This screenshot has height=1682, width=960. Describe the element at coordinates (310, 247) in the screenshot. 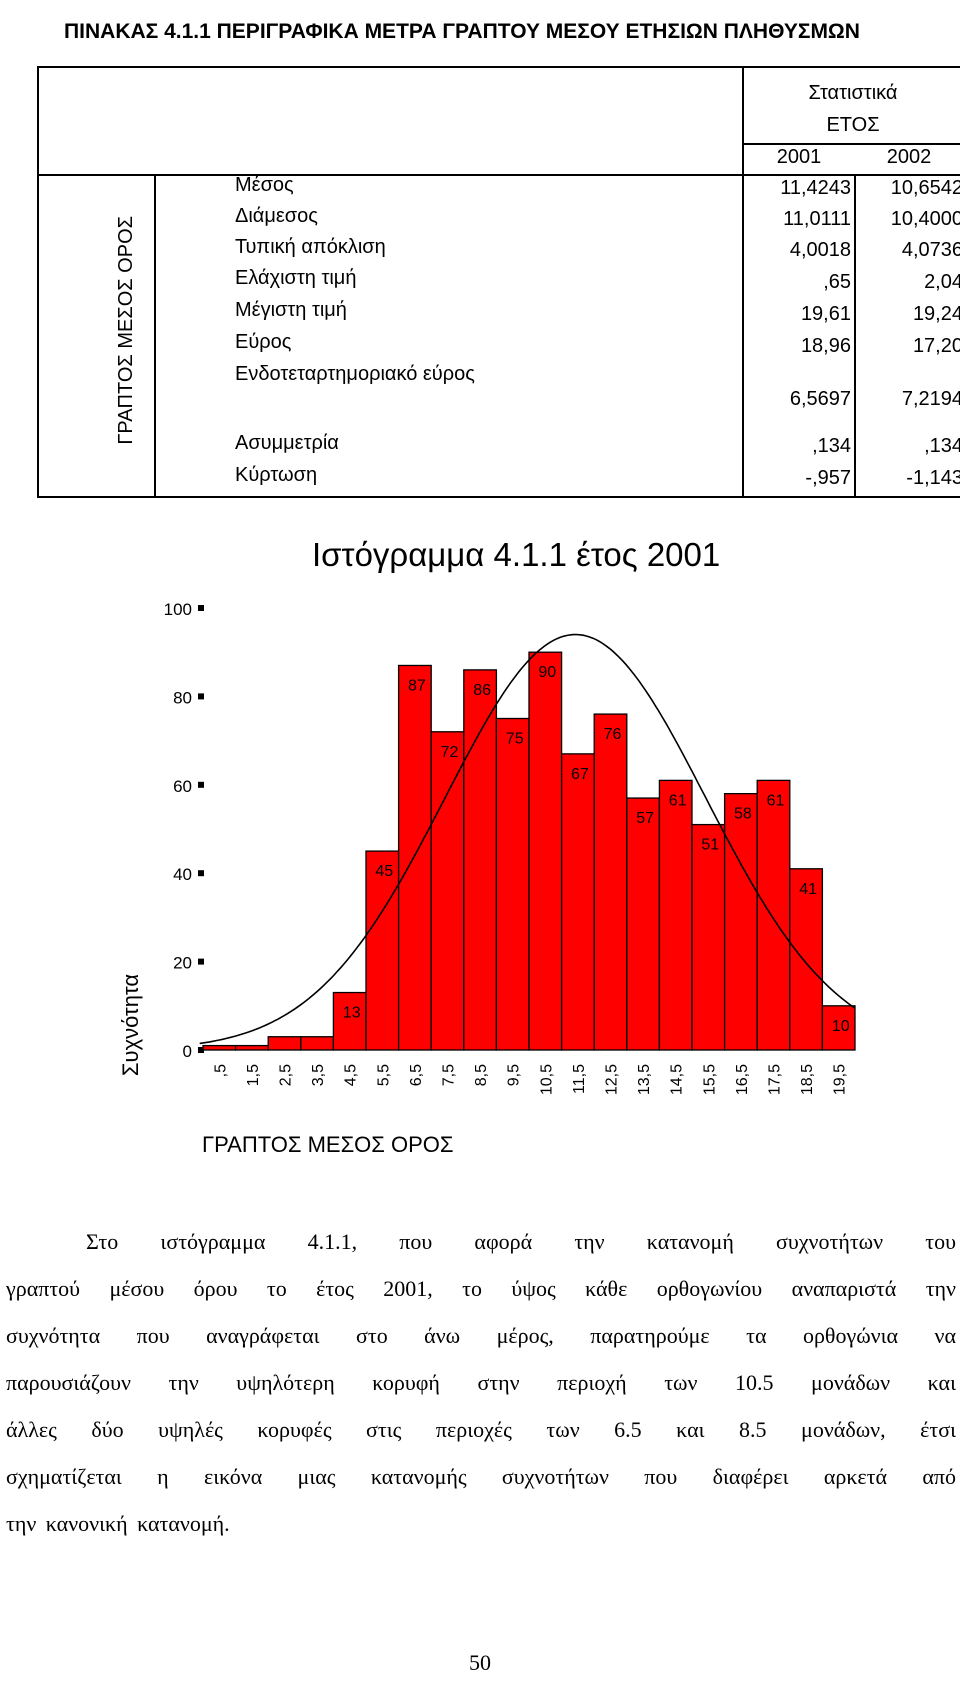

I see `row-label-std: Τυπική απόκλιση` at that location.